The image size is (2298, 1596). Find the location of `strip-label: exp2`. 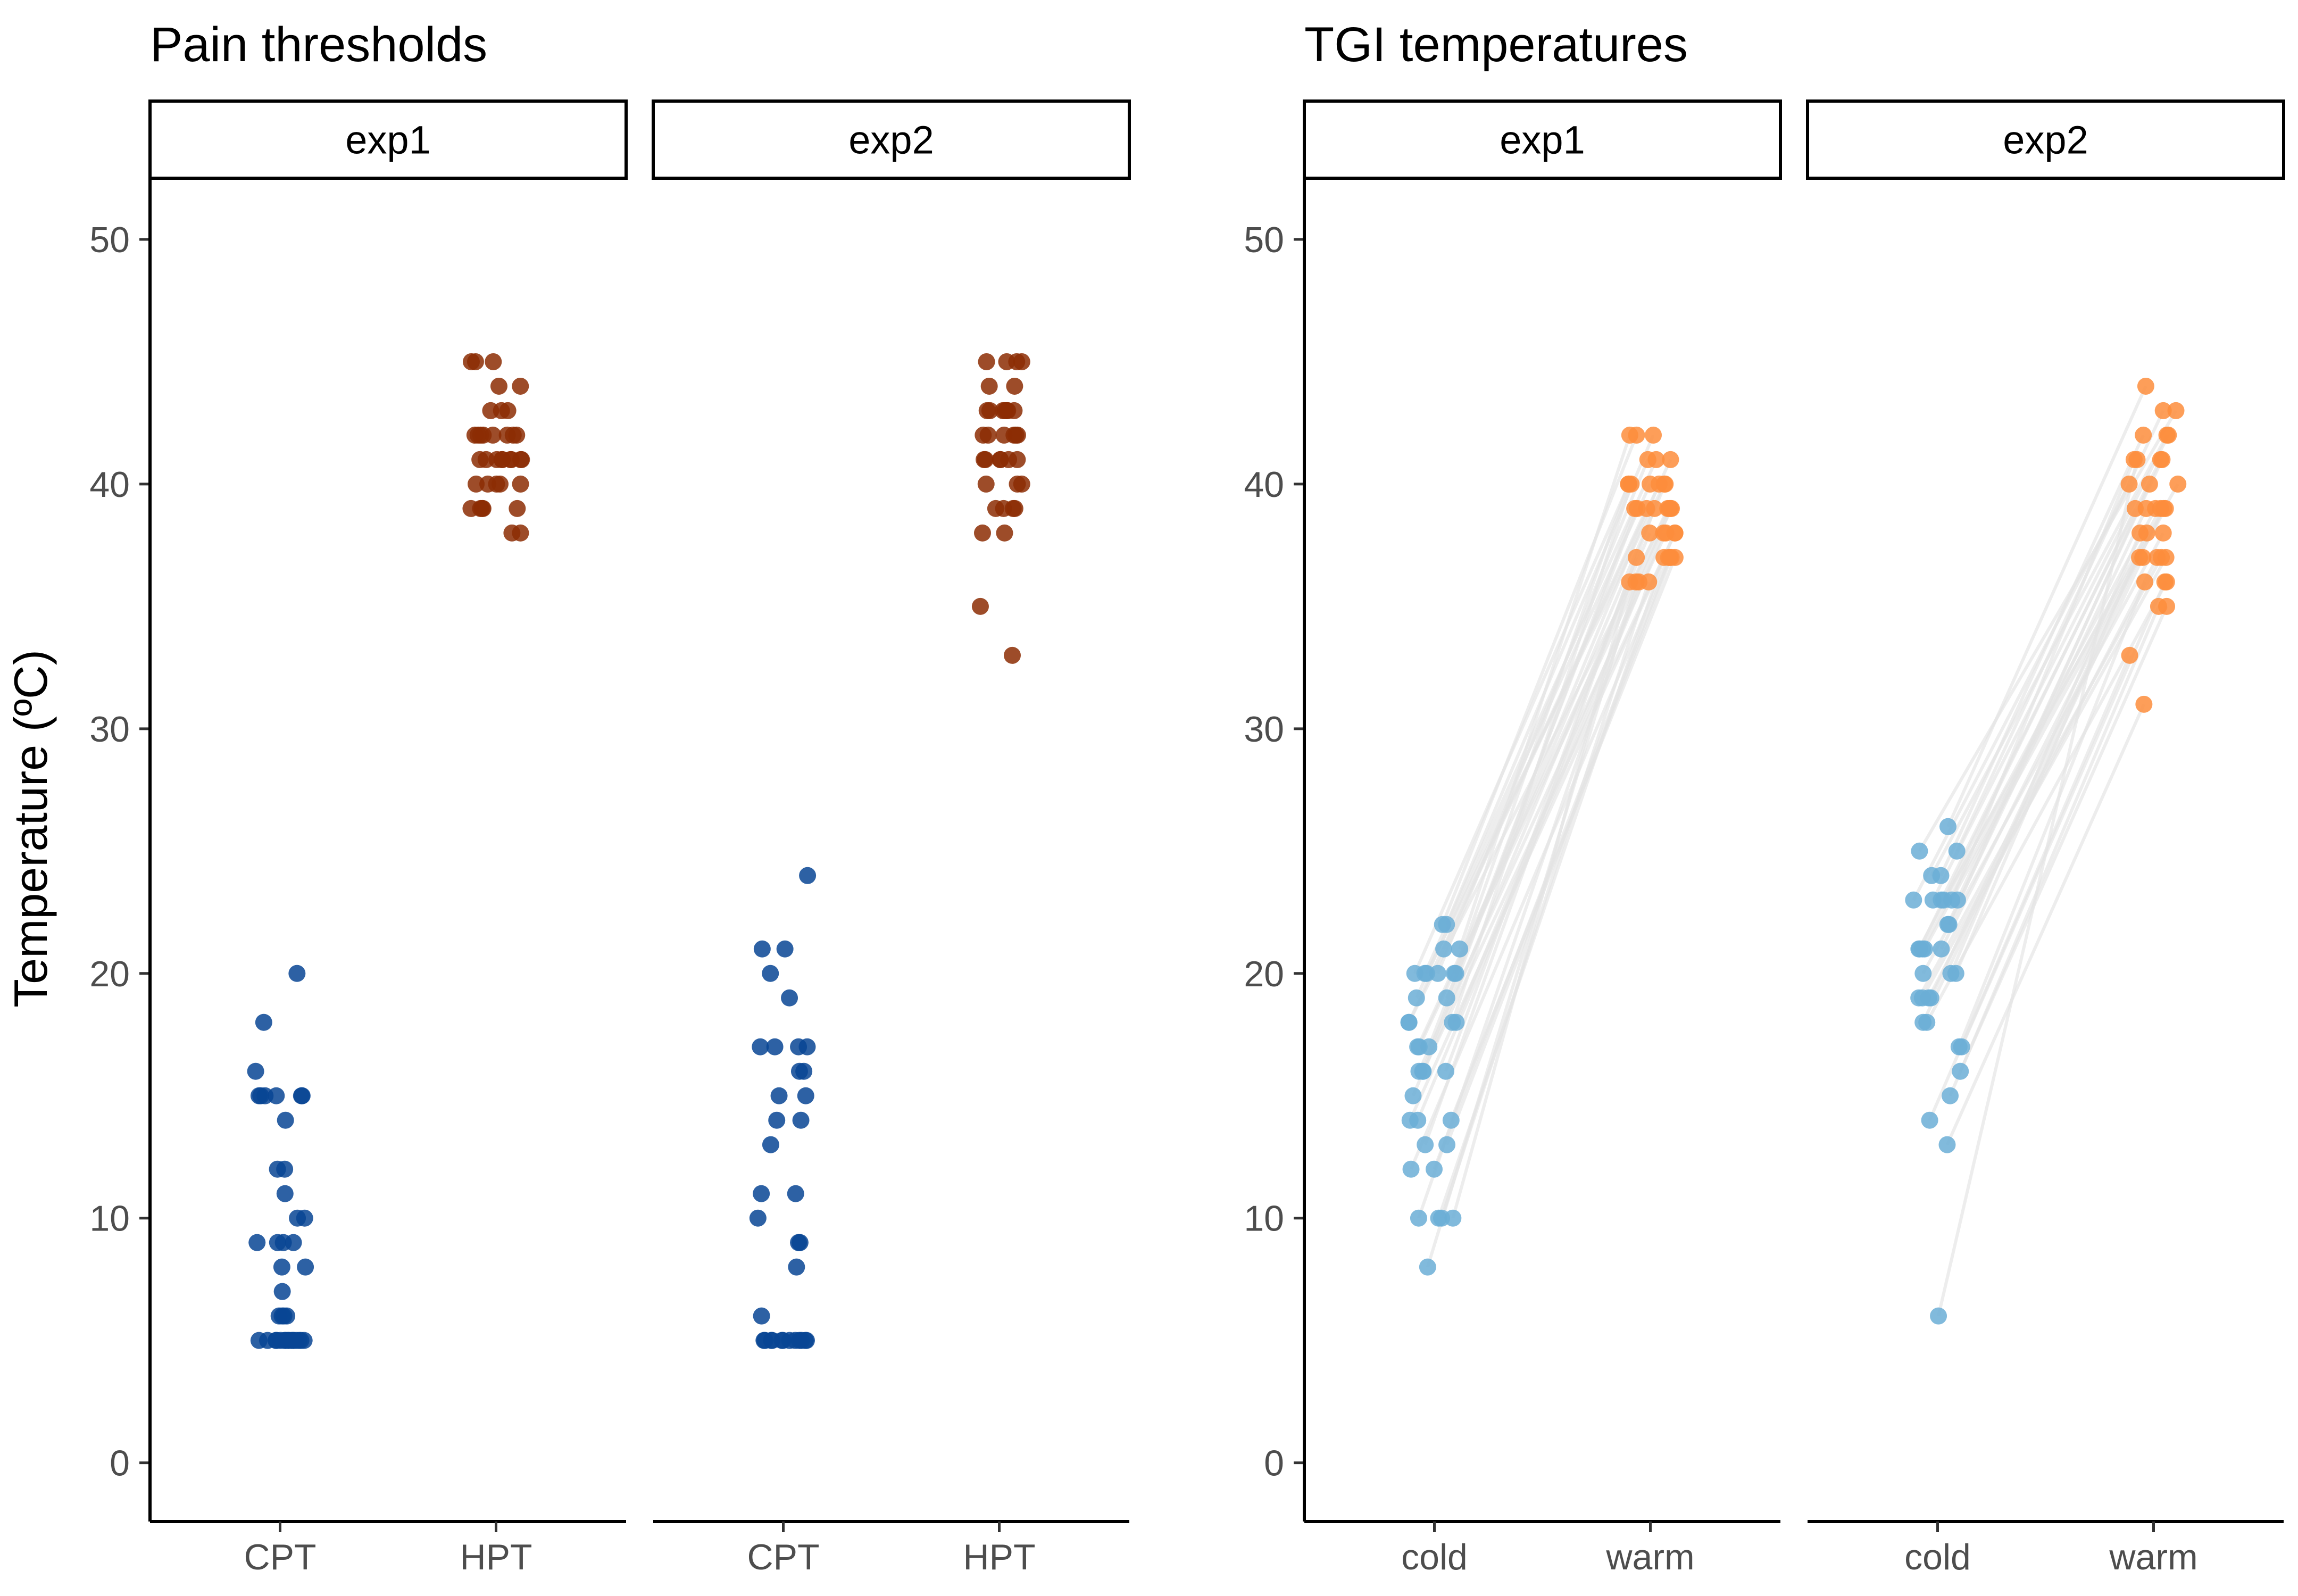

strip-label: exp2 is located at coordinates (2046, 140).